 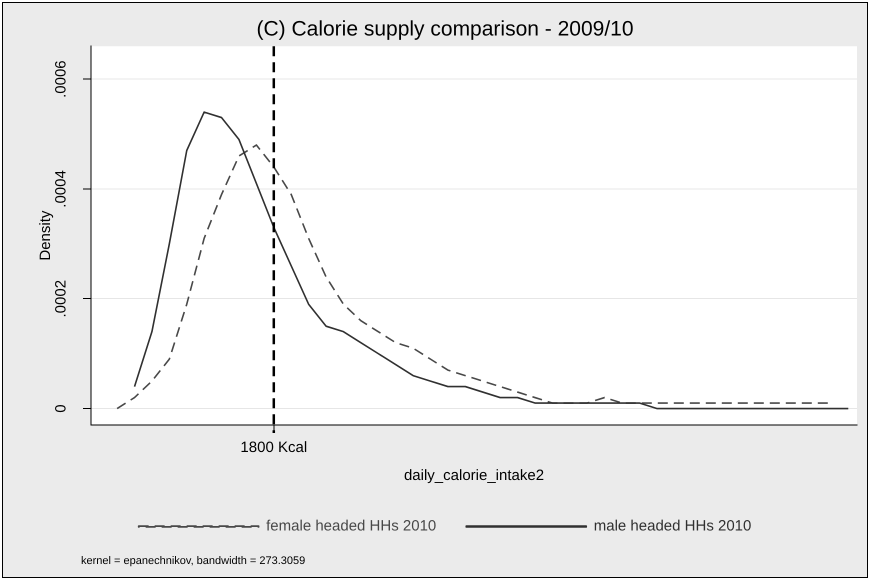 I want to click on x-axis-title: daily_calorie_intake2, so click(x=474, y=475).